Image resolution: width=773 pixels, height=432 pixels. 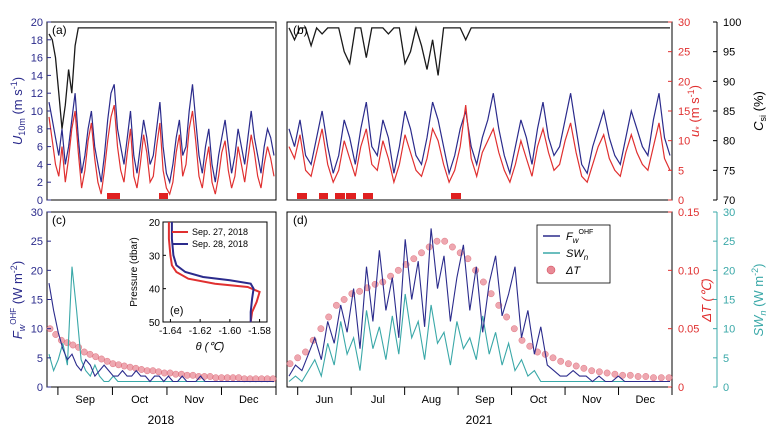 What do you see at coordinates (37, 330) in the screenshot?
I see `ytick-fw-label: 10` at bounding box center [37, 330].